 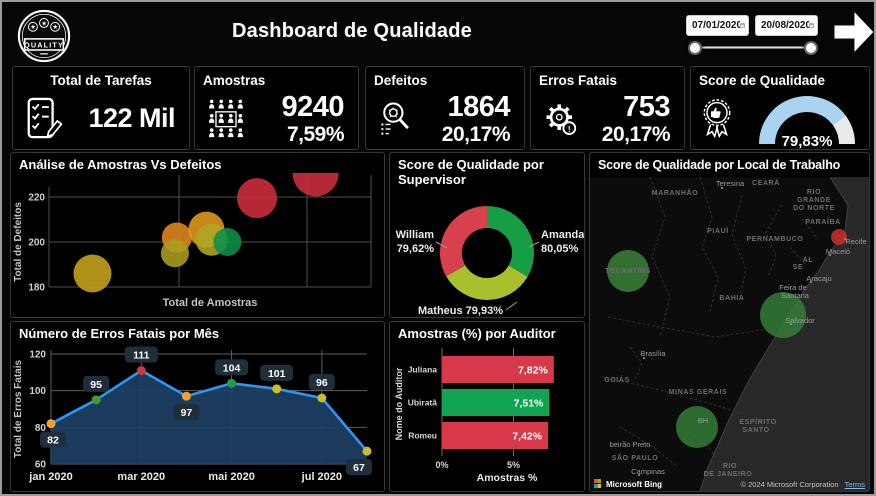 I want to click on kpi-card-score-qualidade: Score de Qualidade 79,83%, so click(x=780, y=108).